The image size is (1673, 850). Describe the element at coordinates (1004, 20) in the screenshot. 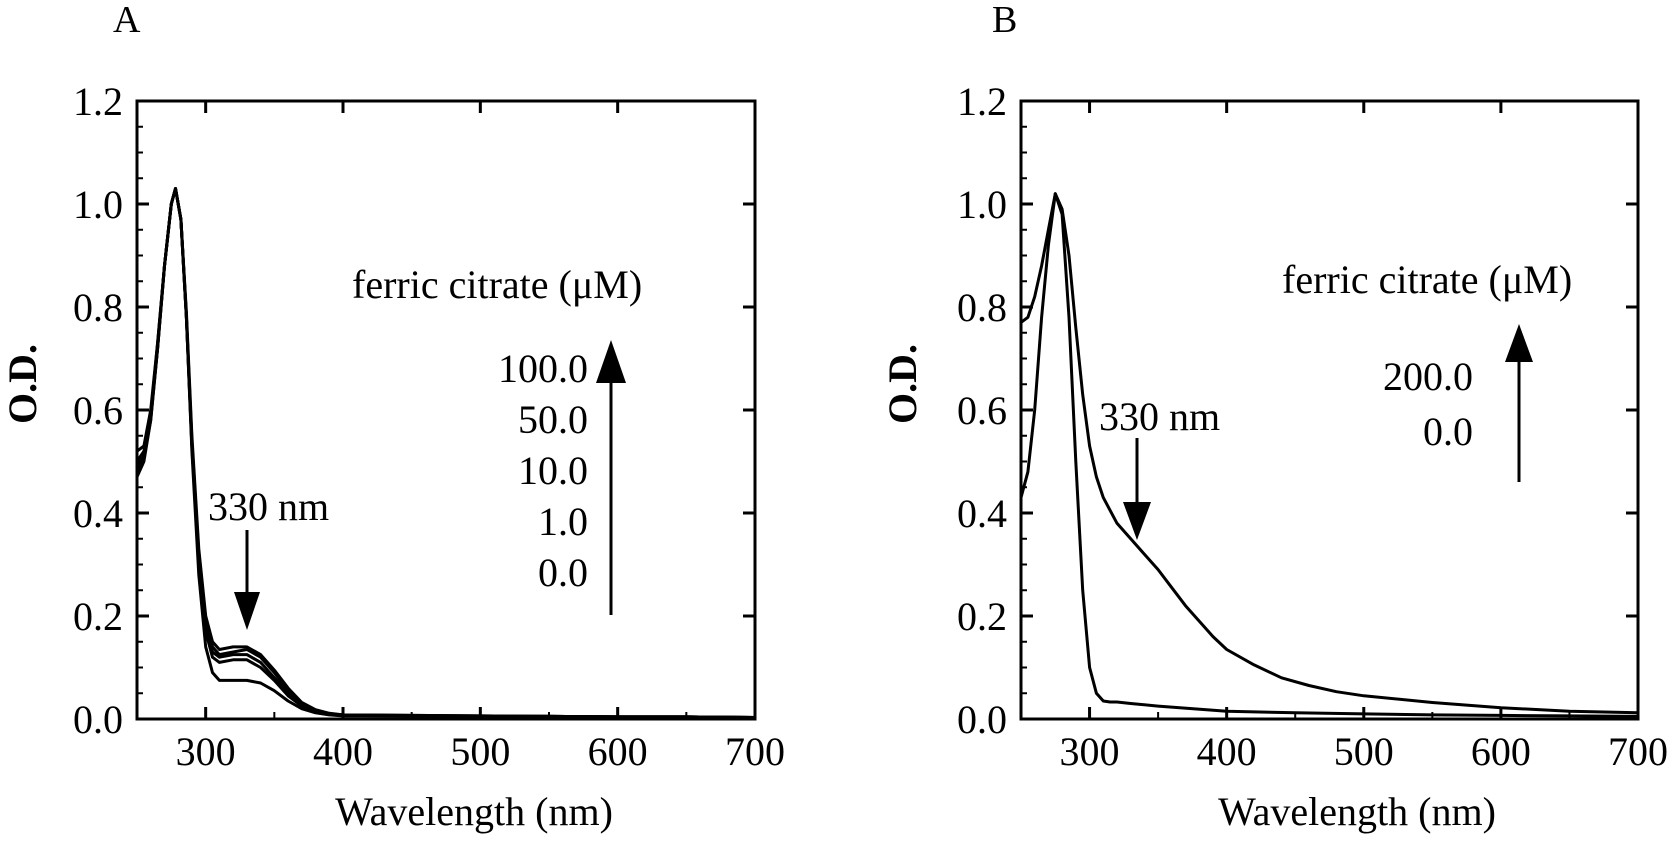

I see `panel-b-label: B` at that location.